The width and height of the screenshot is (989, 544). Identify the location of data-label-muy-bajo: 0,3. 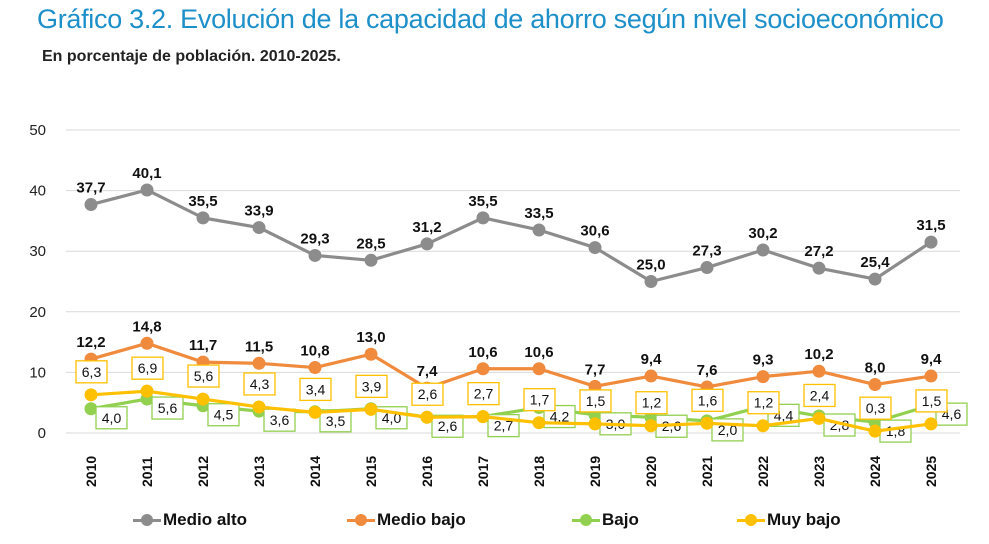
(876, 408).